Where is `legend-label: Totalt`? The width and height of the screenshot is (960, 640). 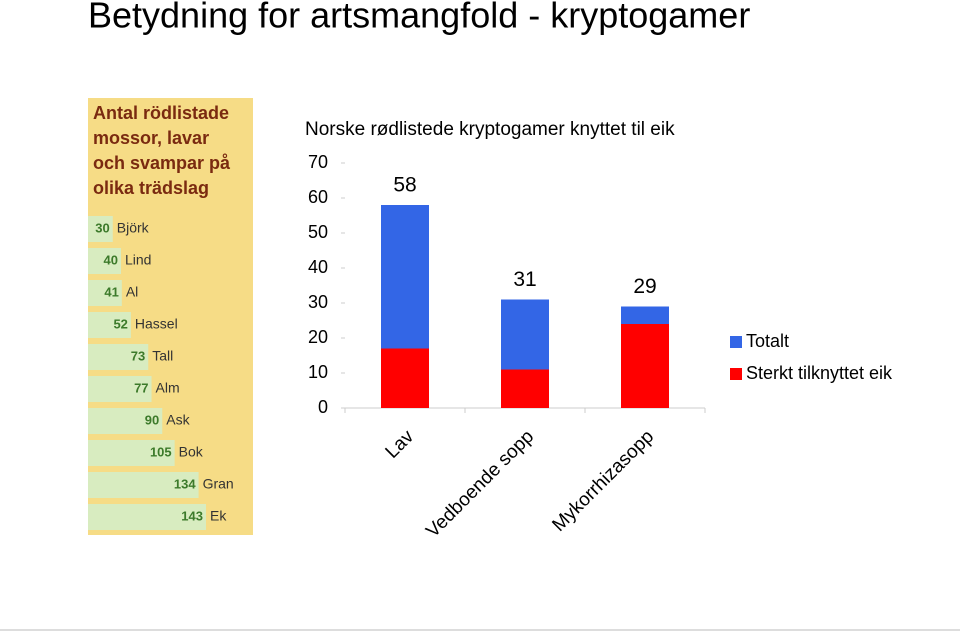
legend-label: Totalt is located at coordinates (767, 341).